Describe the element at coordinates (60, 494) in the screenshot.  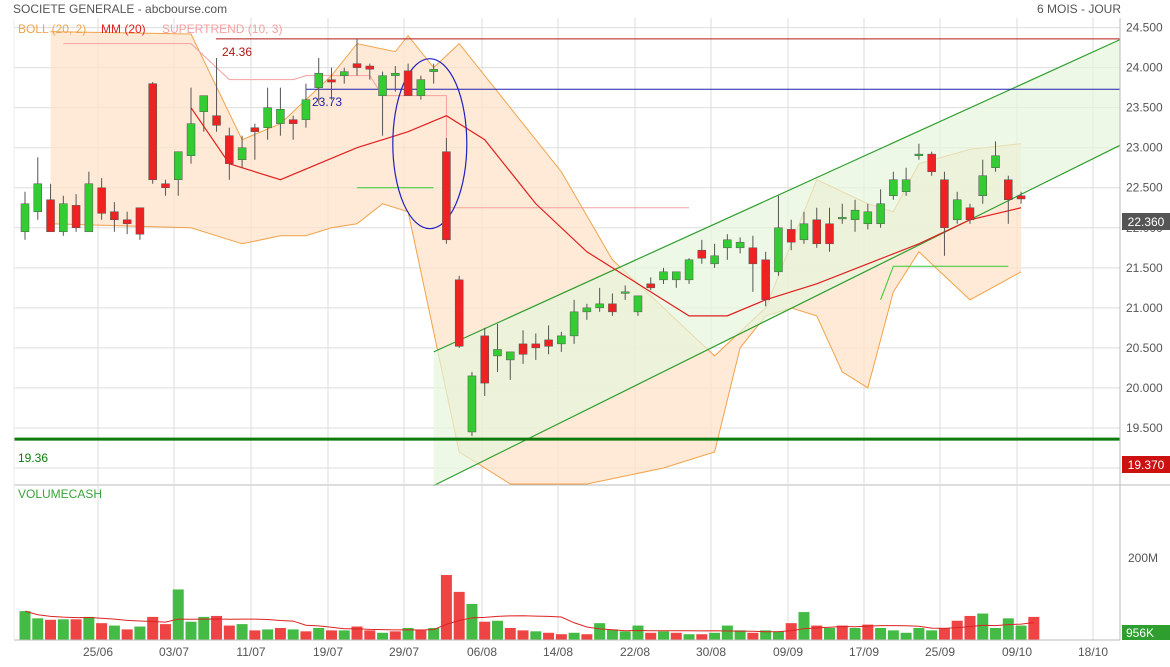
I see `volume-title: VOLUMECASH` at that location.